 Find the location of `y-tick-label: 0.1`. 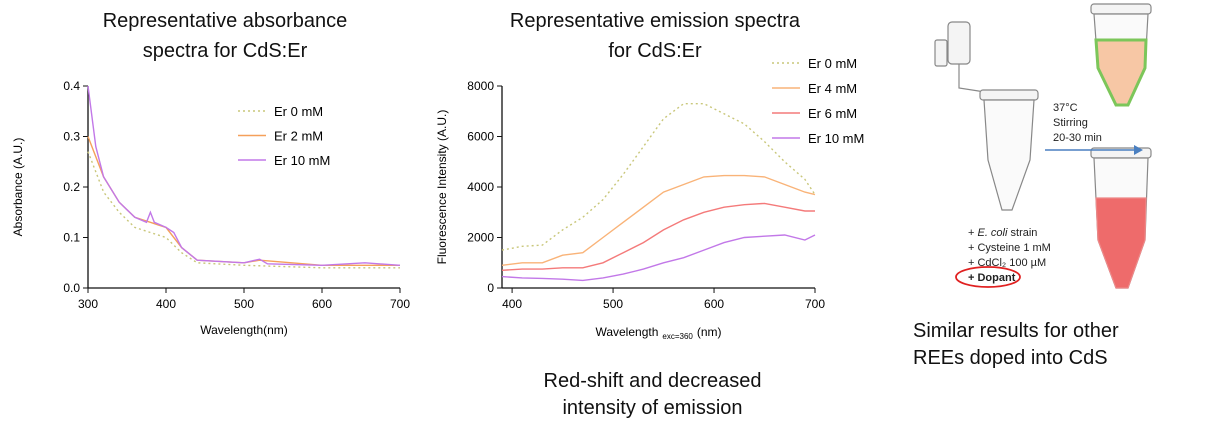

y-tick-label: 0.1 is located at coordinates (71, 238).